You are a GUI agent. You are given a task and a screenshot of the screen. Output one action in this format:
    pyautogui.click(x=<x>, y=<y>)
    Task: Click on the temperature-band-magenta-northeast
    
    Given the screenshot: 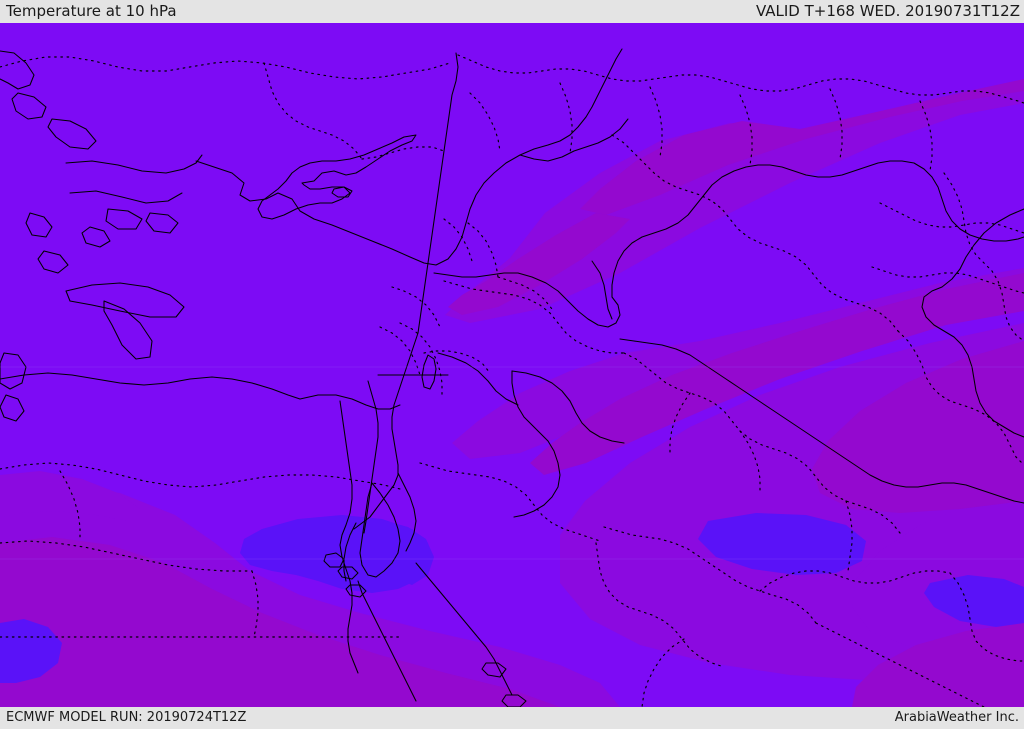 What is the action you would take?
    pyautogui.click(x=802, y=147)
    